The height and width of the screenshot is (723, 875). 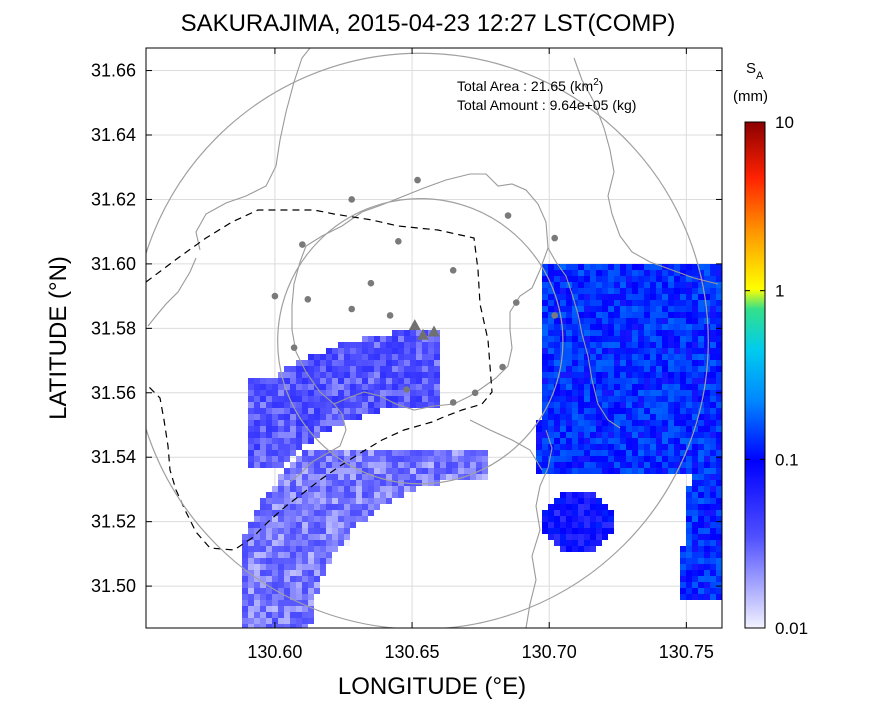 I want to click on x-tick-label: 130.75, so click(x=686, y=652).